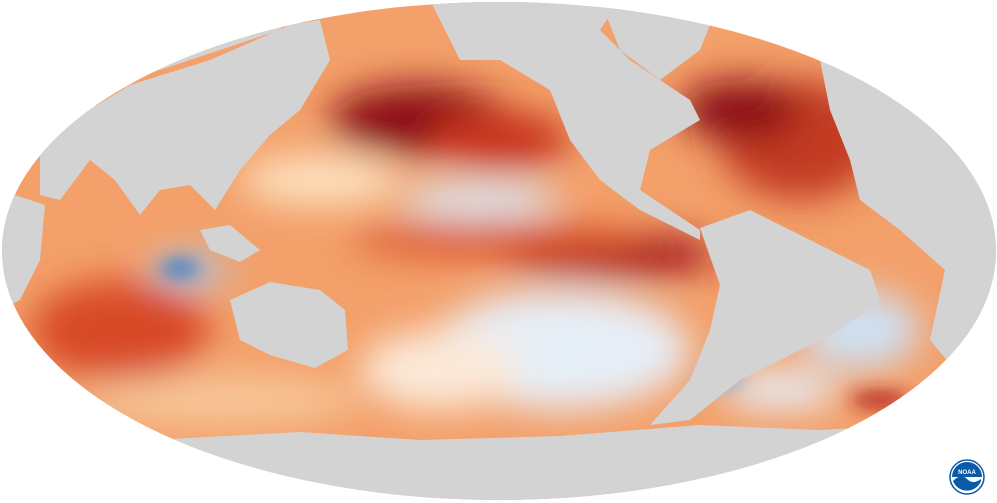 The height and width of the screenshot is (503, 997). Describe the element at coordinates (230, 243) in the screenshot. I see `maritime-continent` at that location.